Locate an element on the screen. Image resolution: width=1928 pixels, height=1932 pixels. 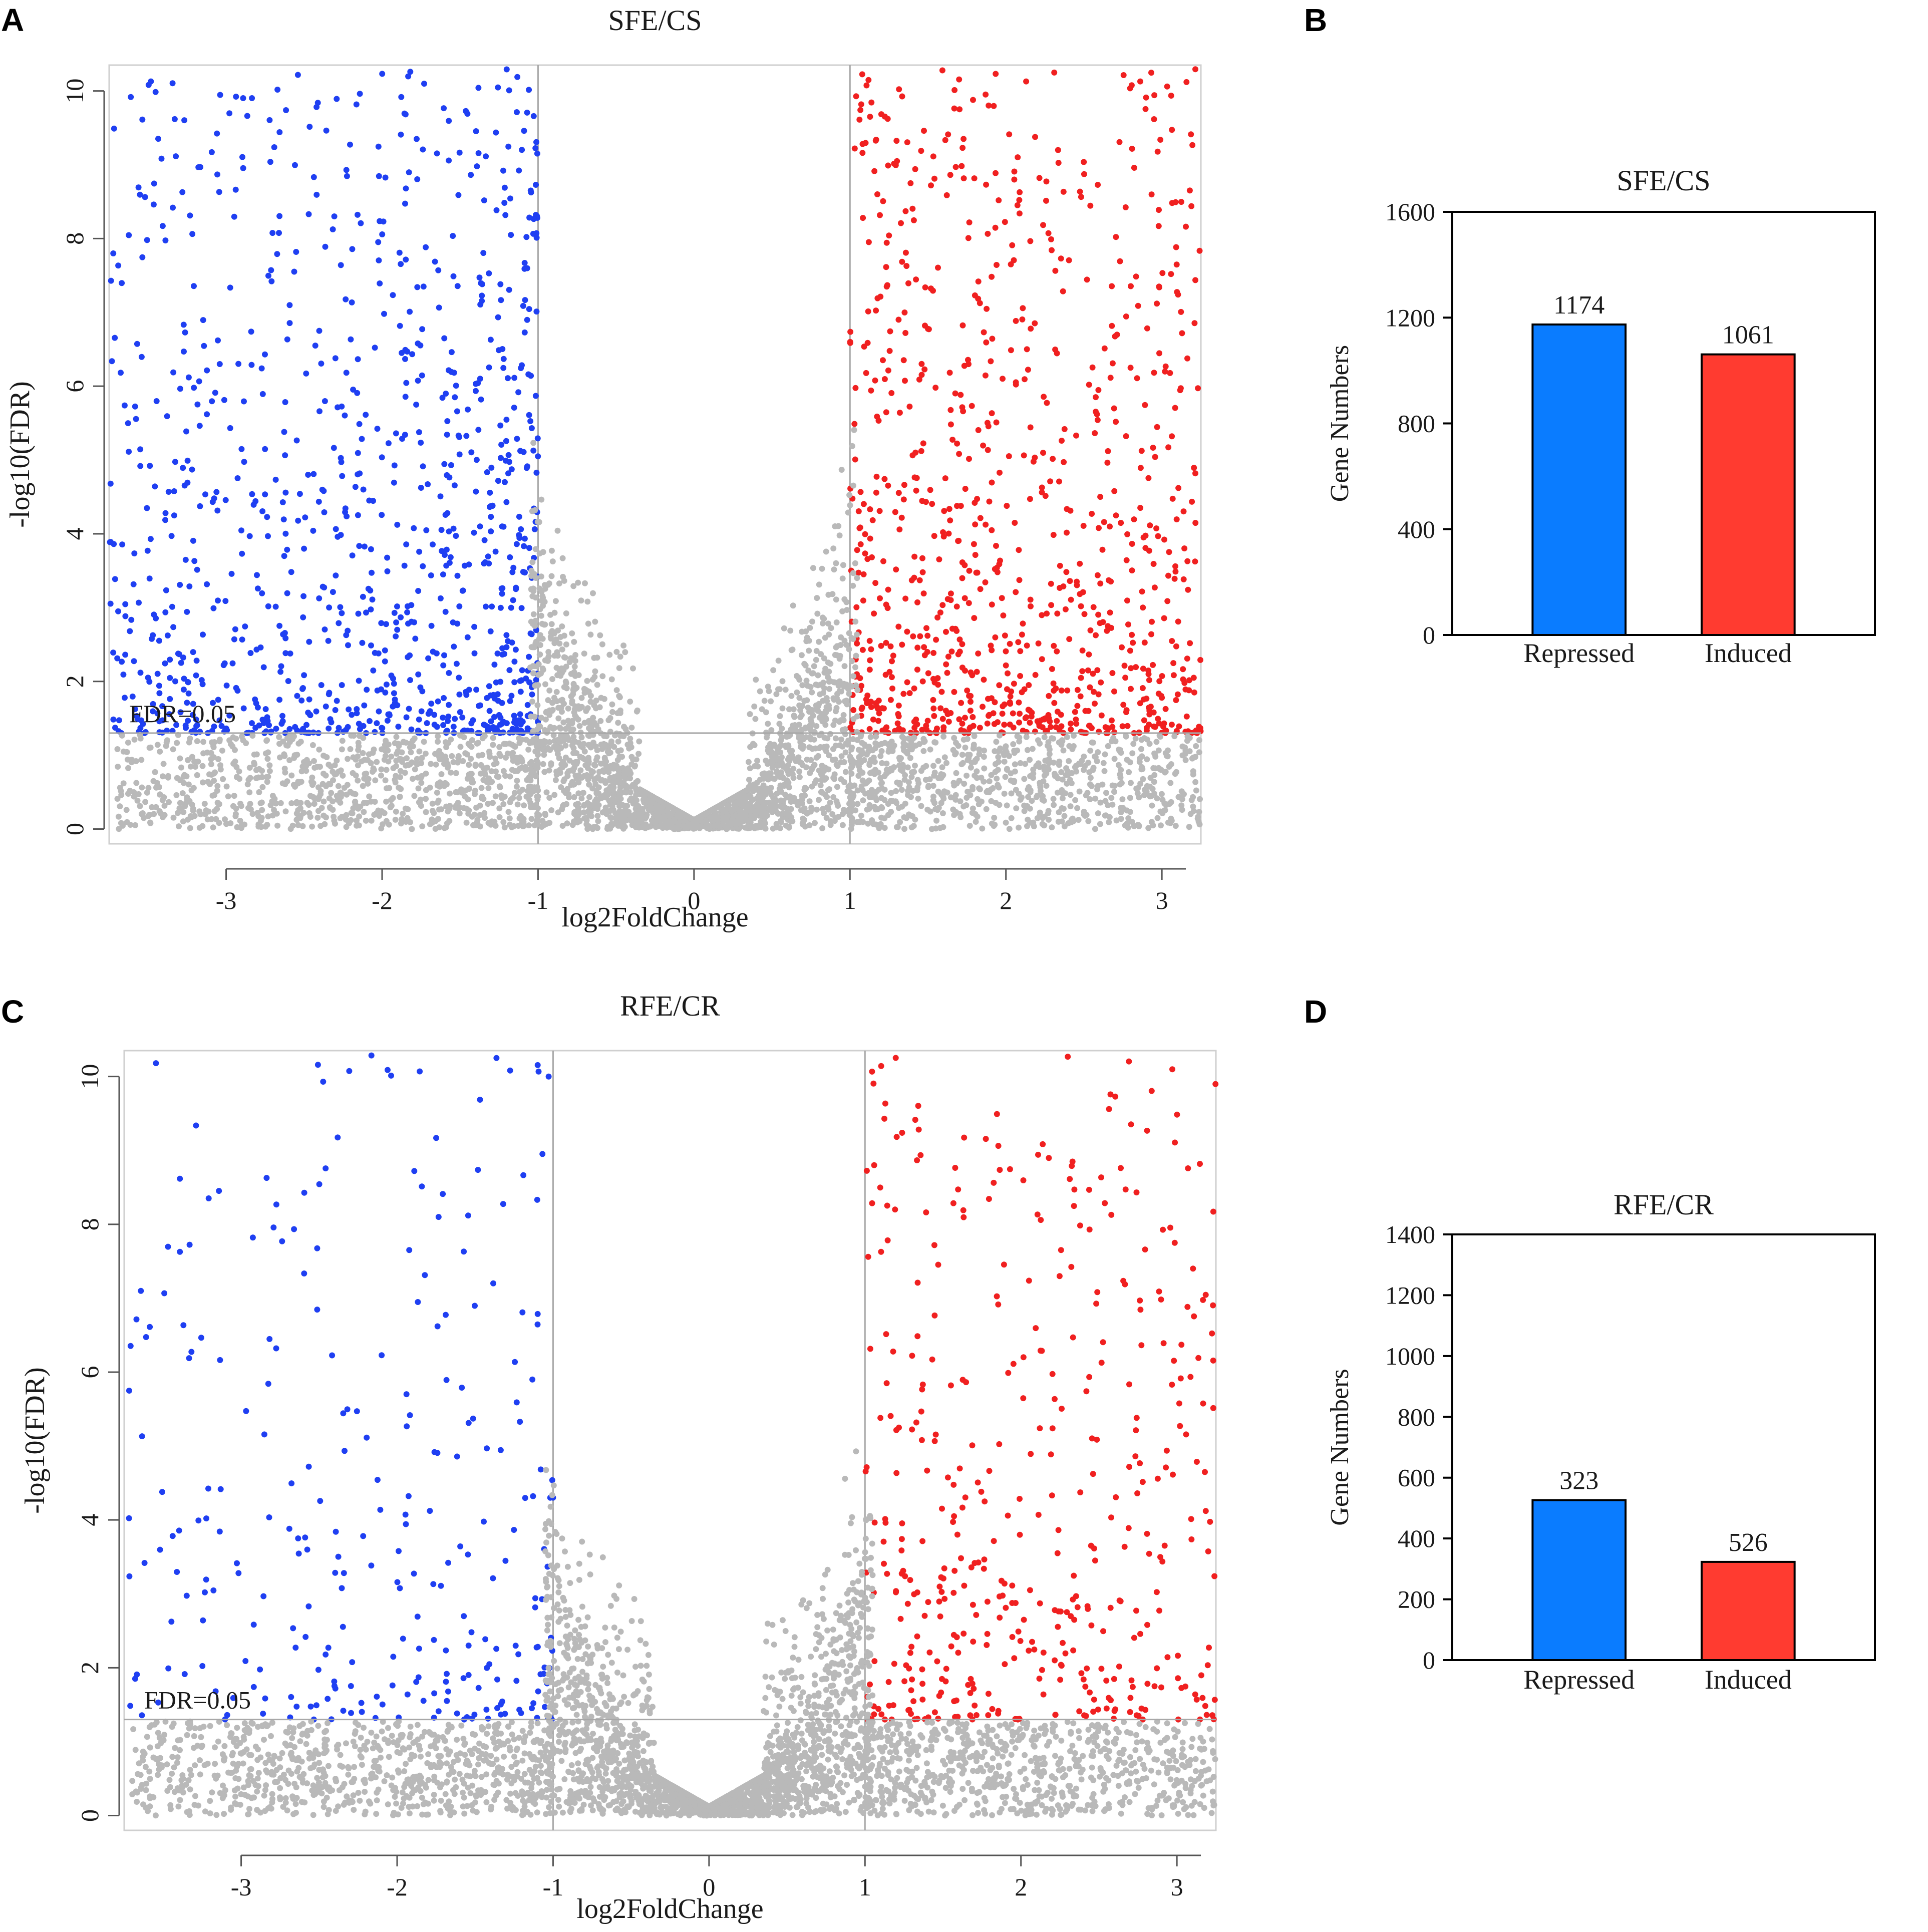
panel-letter-b: B is located at coordinates (1315, 20).